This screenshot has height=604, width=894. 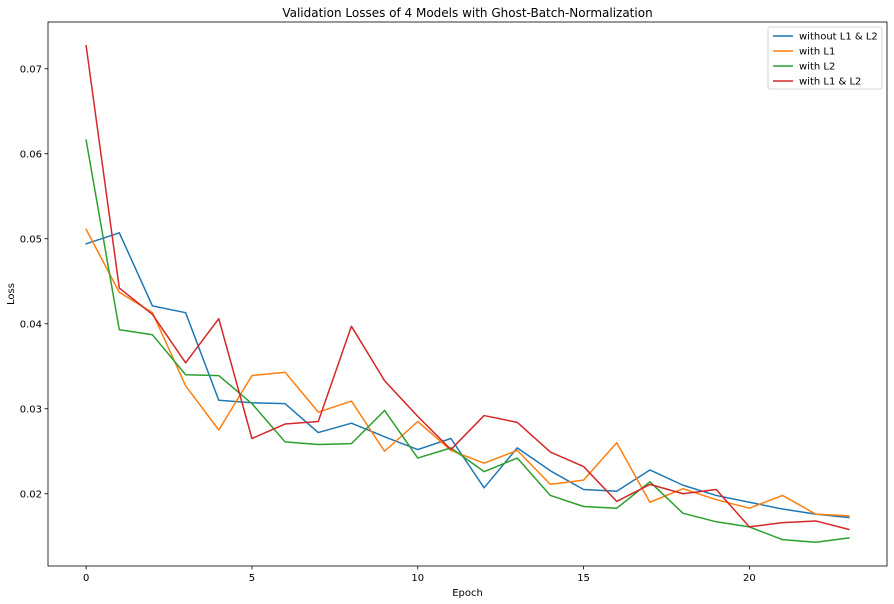 What do you see at coordinates (467, 593) in the screenshot?
I see `x-axis-title: Epoch` at bounding box center [467, 593].